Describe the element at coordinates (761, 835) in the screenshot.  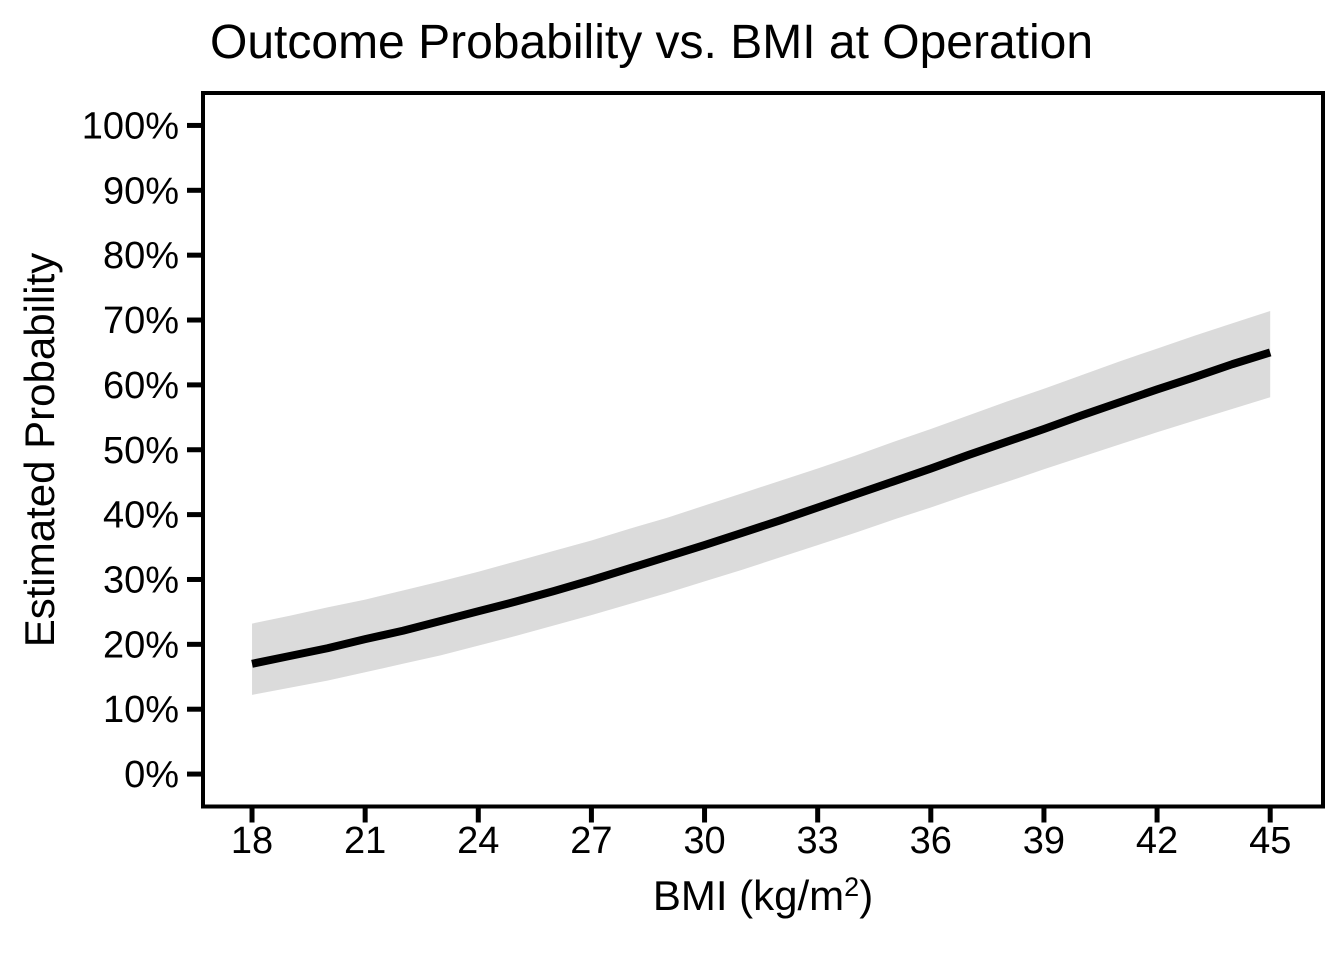
I see `x-axis: 18 21 24 27 30 33 36 39 42 45` at that location.